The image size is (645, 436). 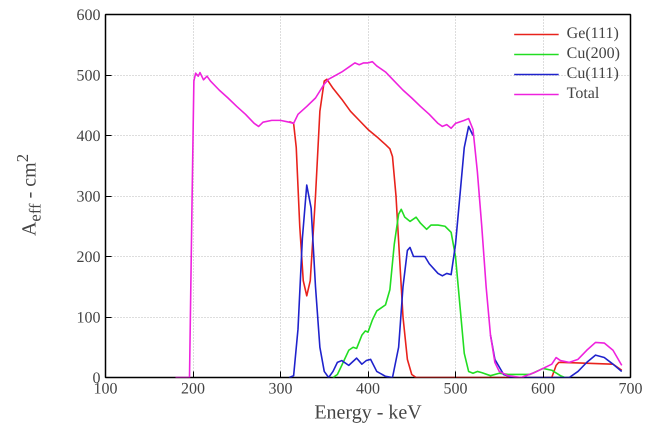 I want to click on line-series, so click(x=449, y=293).